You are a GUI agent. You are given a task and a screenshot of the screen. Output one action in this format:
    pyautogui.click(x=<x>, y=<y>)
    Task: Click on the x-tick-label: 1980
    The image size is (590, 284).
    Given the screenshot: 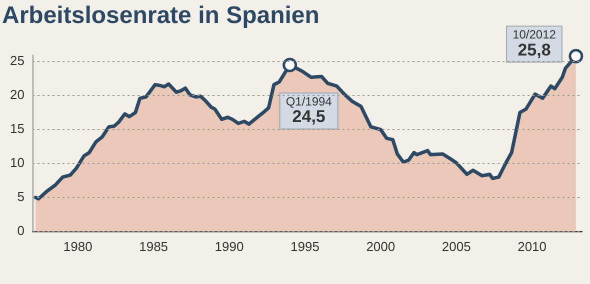 What is the action you would take?
    pyautogui.click(x=77, y=246)
    